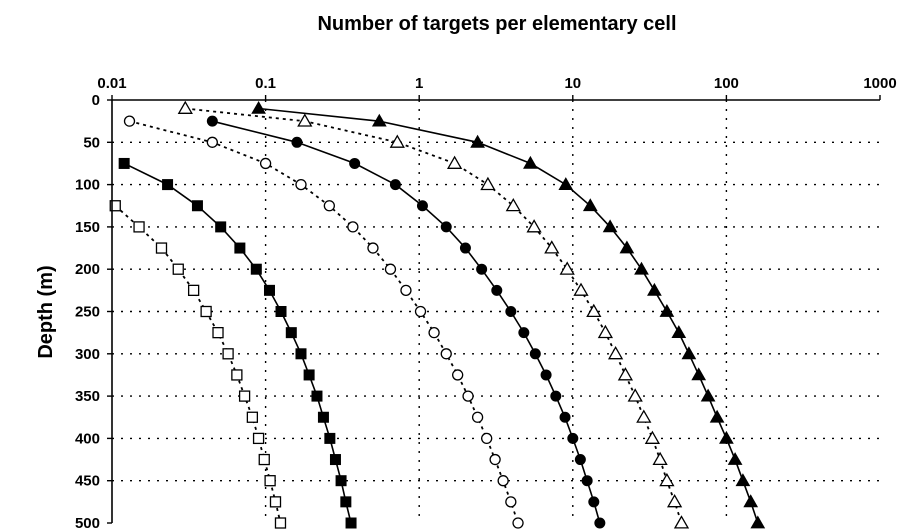  I want to click on y-tick-label: 300, so click(87, 354).